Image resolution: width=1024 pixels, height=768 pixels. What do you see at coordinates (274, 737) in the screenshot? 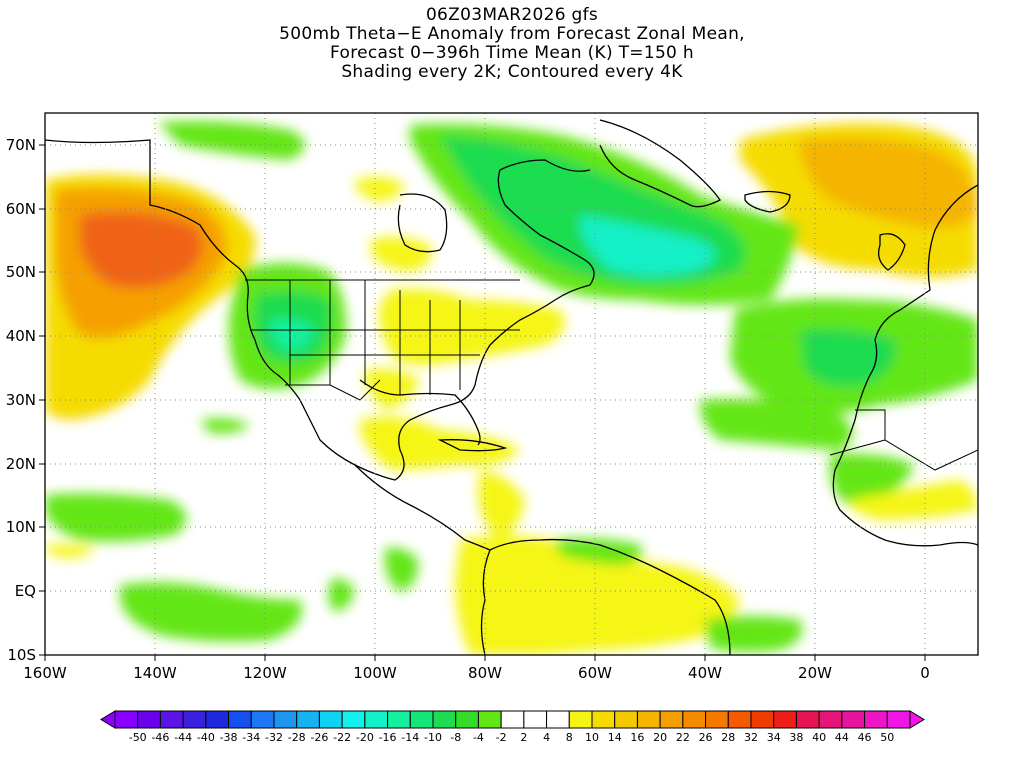
I see `colorbar-label: -32` at bounding box center [274, 737].